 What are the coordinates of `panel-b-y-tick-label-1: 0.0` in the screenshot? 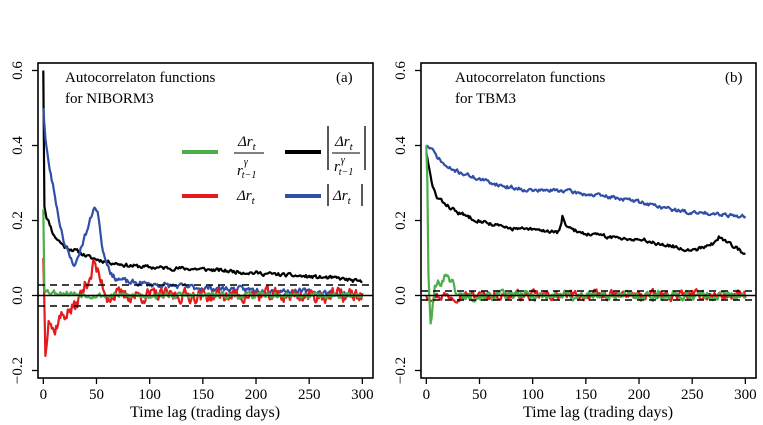 It's located at (401, 295).